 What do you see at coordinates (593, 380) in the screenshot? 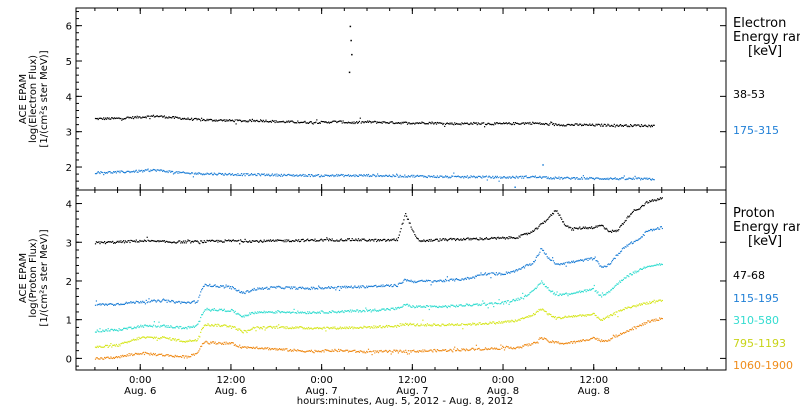
I see `x-tick-time: 12:00` at bounding box center [593, 380].